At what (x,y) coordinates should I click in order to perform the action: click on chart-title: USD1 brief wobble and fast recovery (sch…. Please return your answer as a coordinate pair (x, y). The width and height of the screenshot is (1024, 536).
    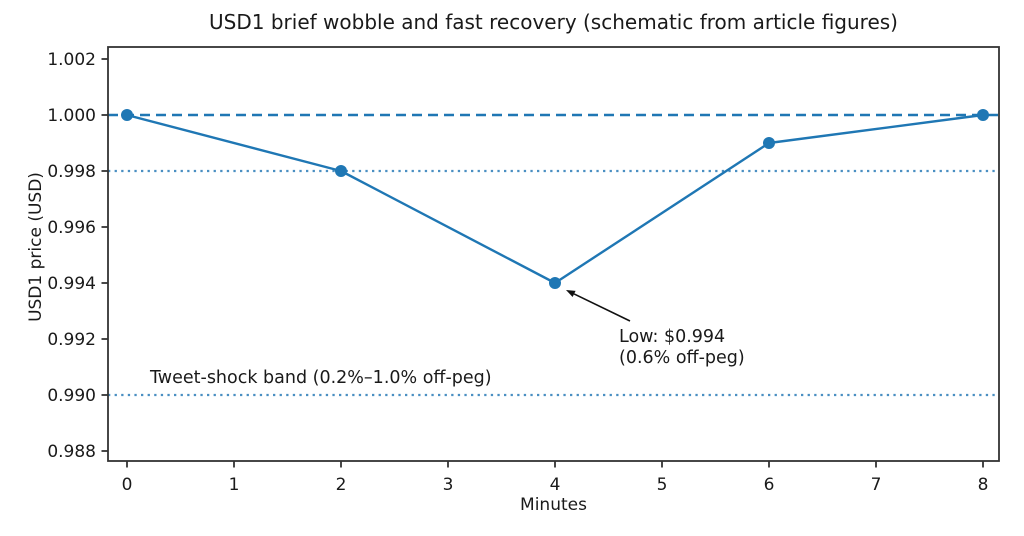
    Looking at the image, I should click on (553, 22).